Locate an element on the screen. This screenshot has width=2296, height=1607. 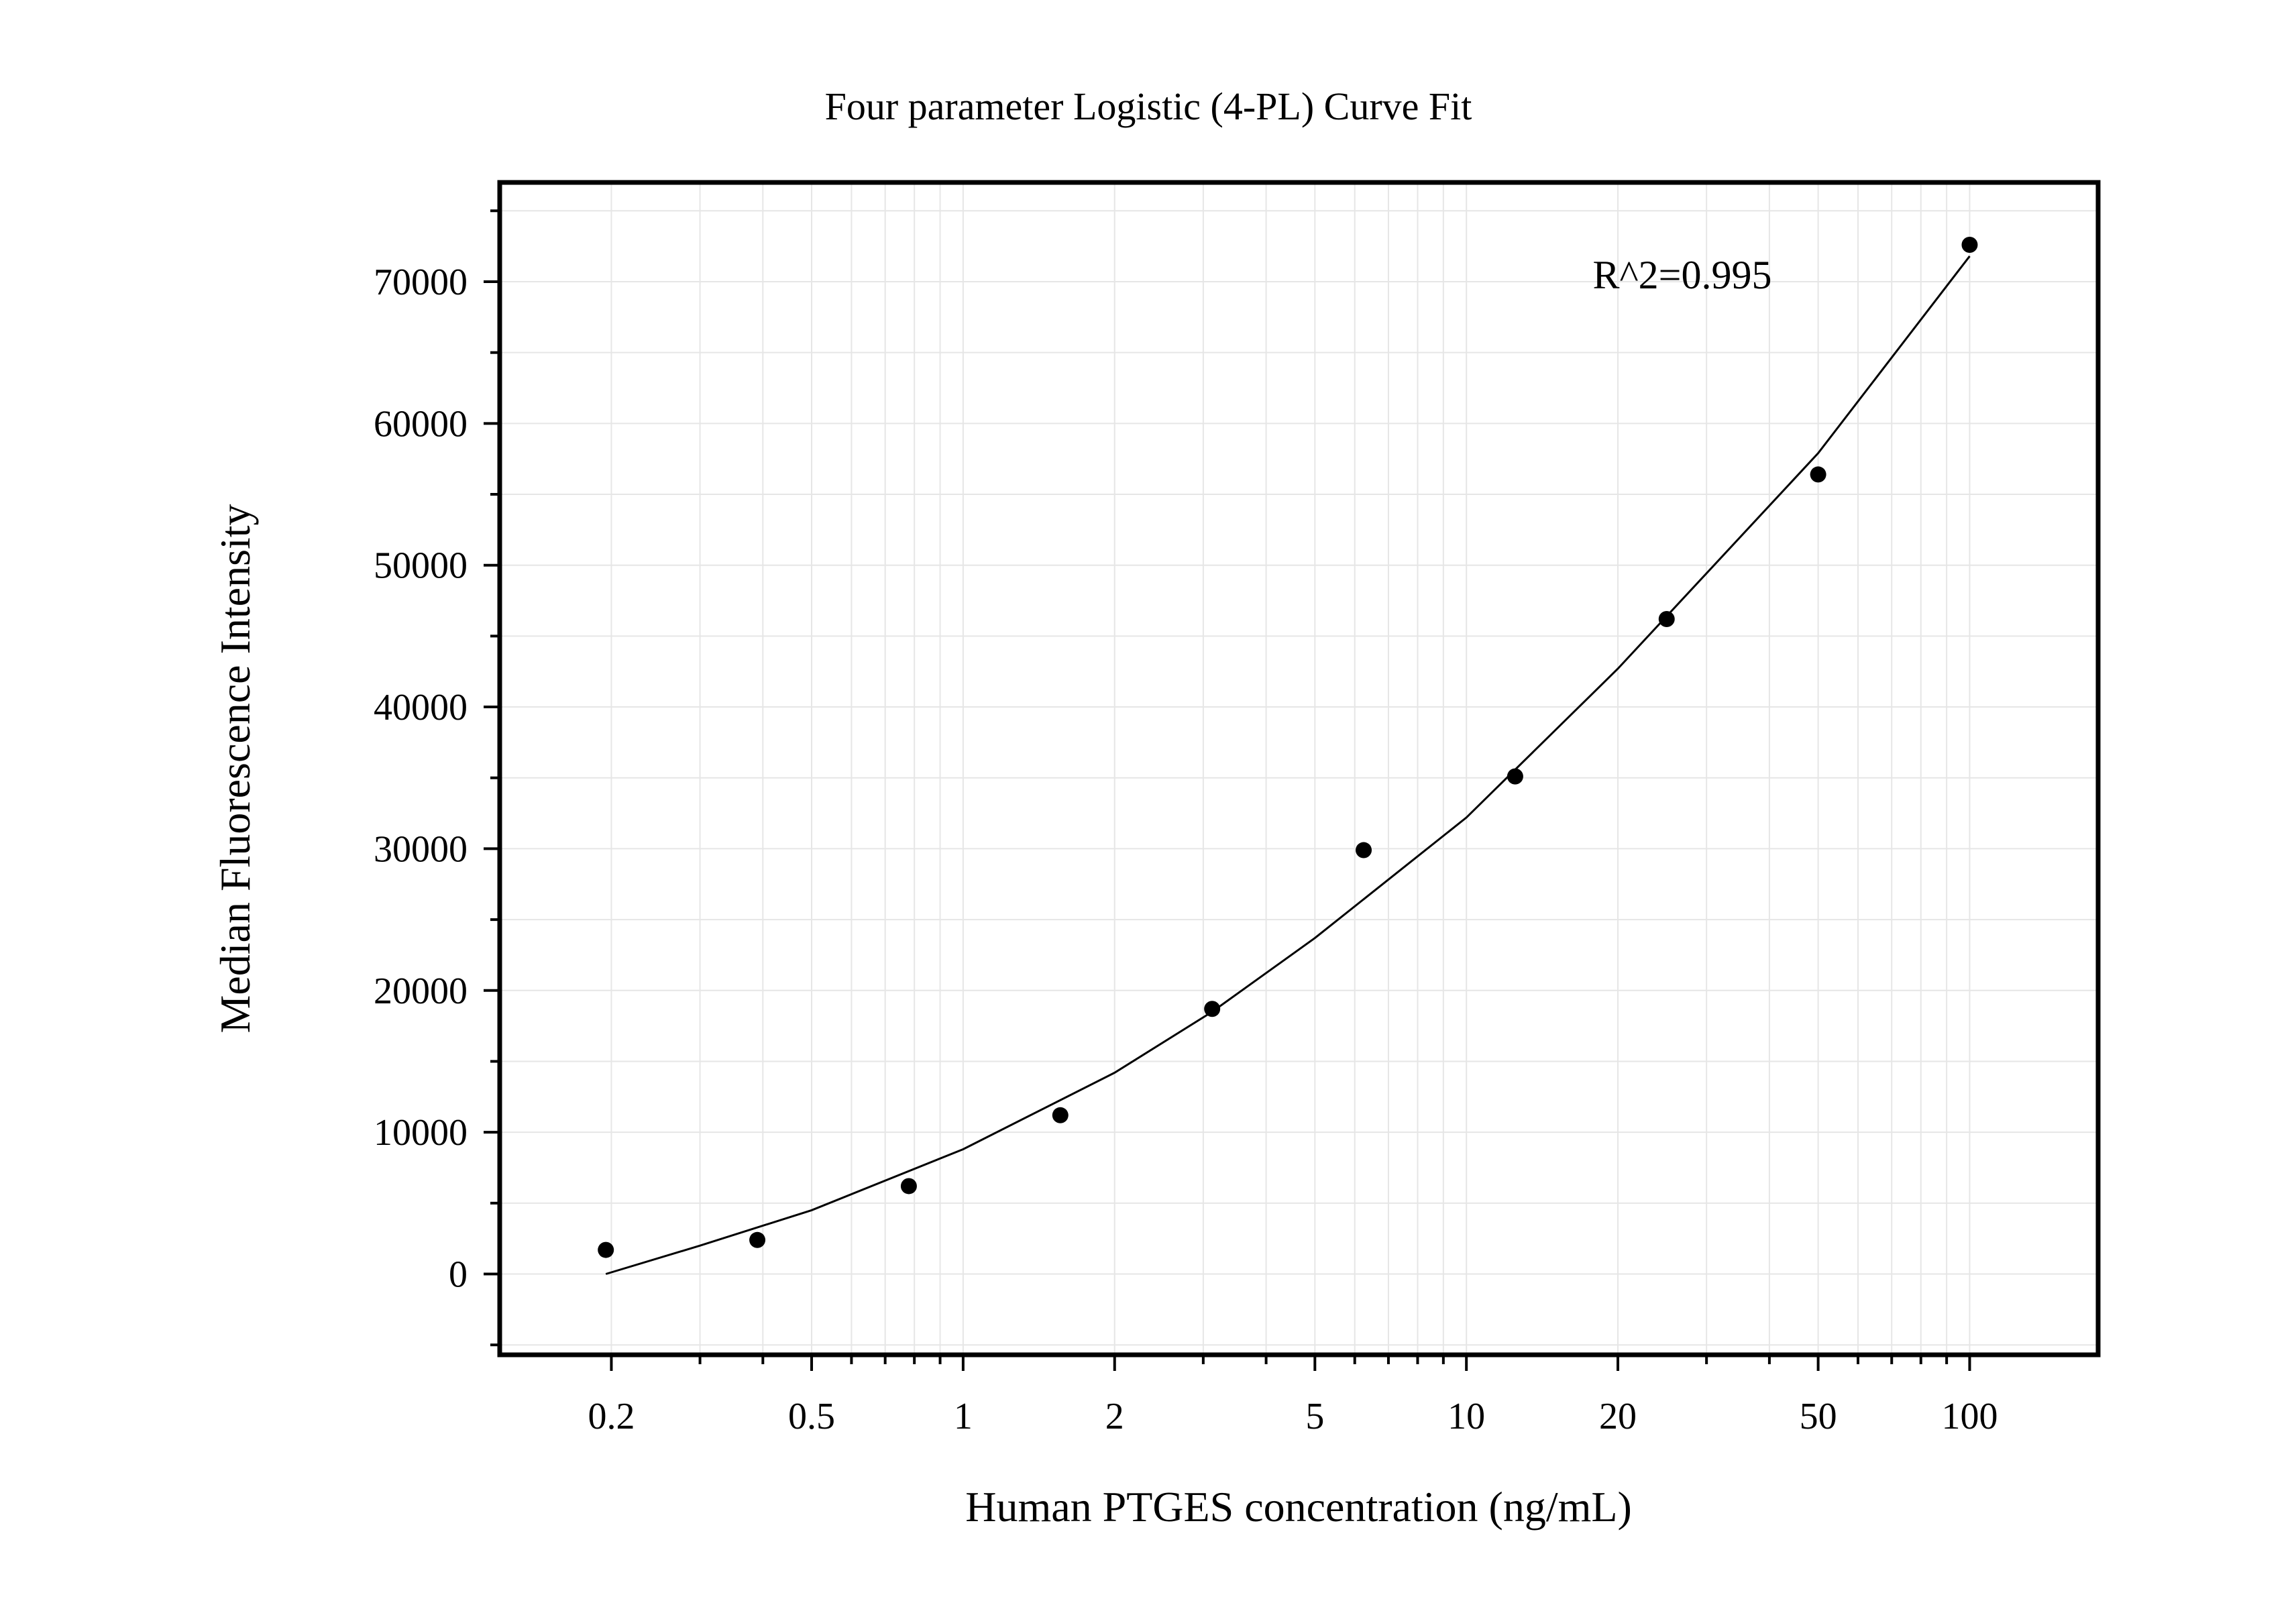
x-tick-label: 2 is located at coordinates (1114, 1417).